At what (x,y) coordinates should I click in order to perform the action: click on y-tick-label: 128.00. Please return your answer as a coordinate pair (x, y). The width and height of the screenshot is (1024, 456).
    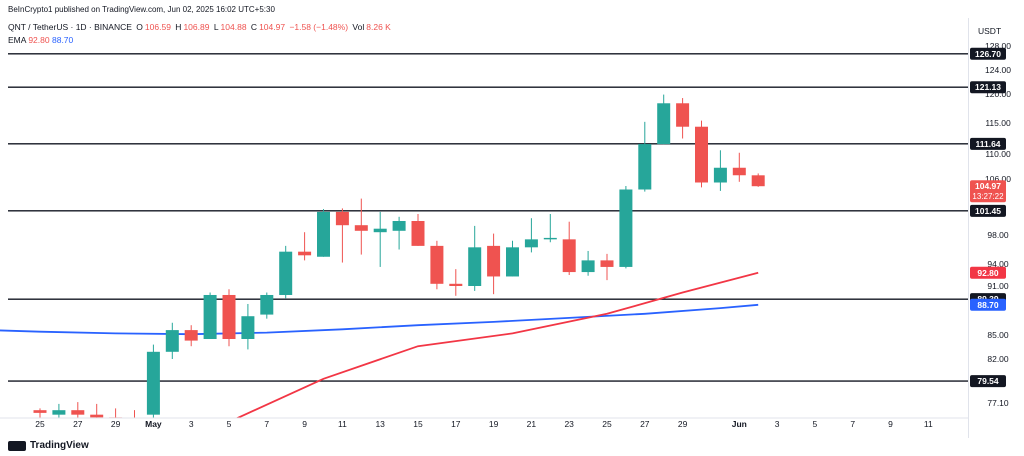
    Looking at the image, I should click on (998, 46).